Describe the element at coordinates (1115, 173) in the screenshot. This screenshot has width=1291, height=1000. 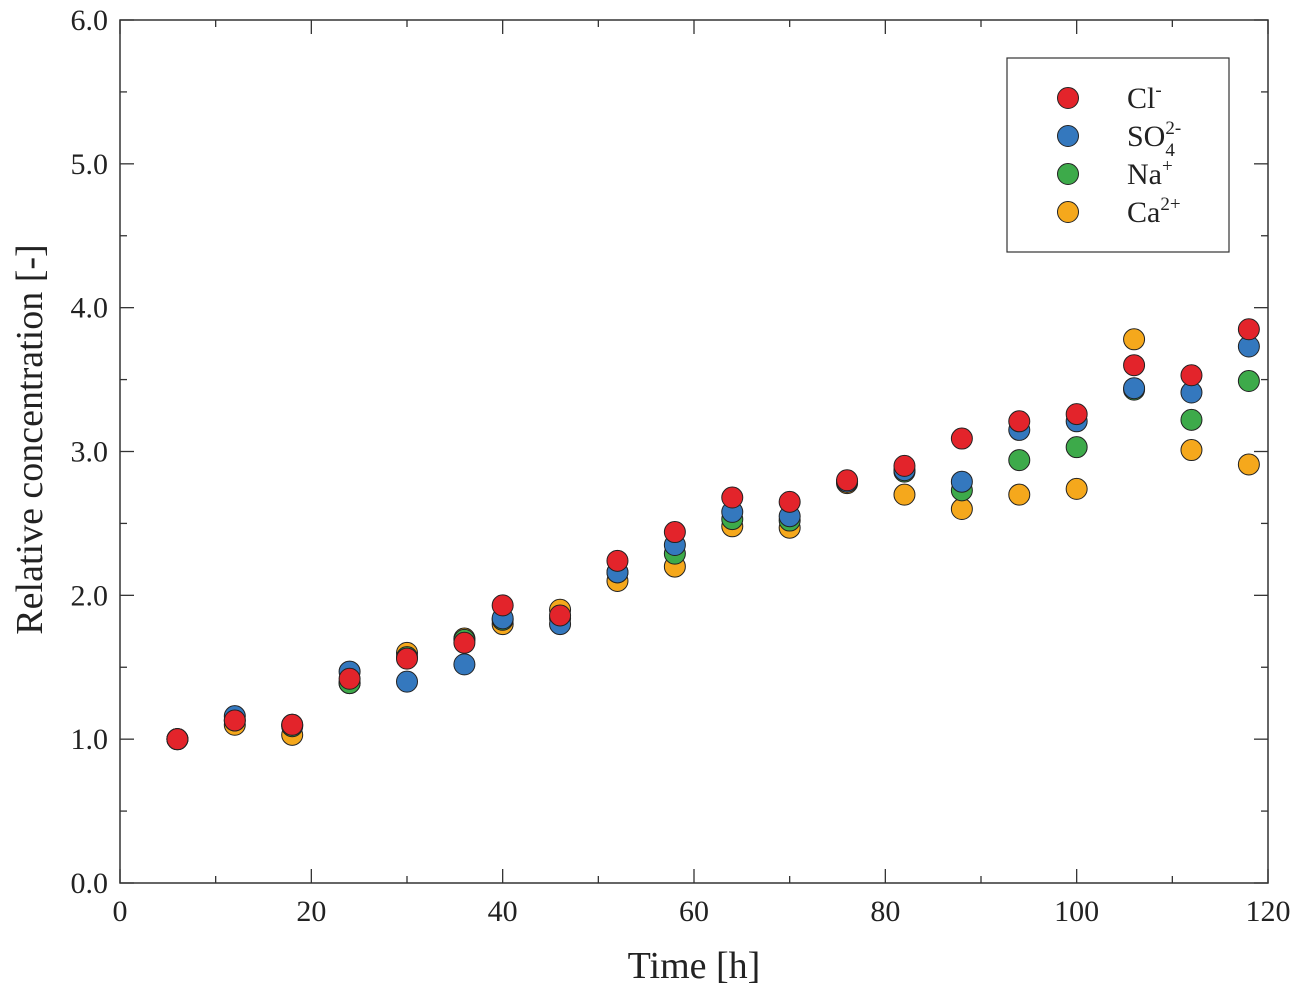
I see `legend-item: Na+` at that location.